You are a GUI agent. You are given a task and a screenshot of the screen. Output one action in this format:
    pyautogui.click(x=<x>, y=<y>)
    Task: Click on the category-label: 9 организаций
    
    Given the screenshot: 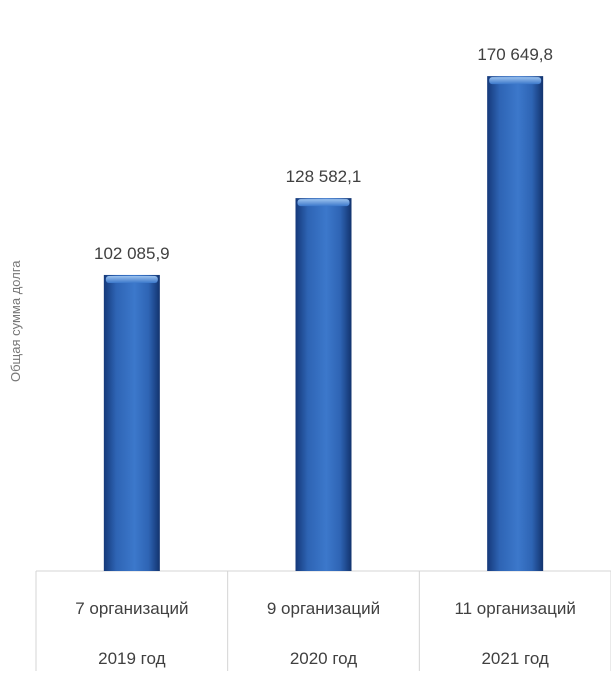 What is the action you would take?
    pyautogui.click(x=323, y=608)
    